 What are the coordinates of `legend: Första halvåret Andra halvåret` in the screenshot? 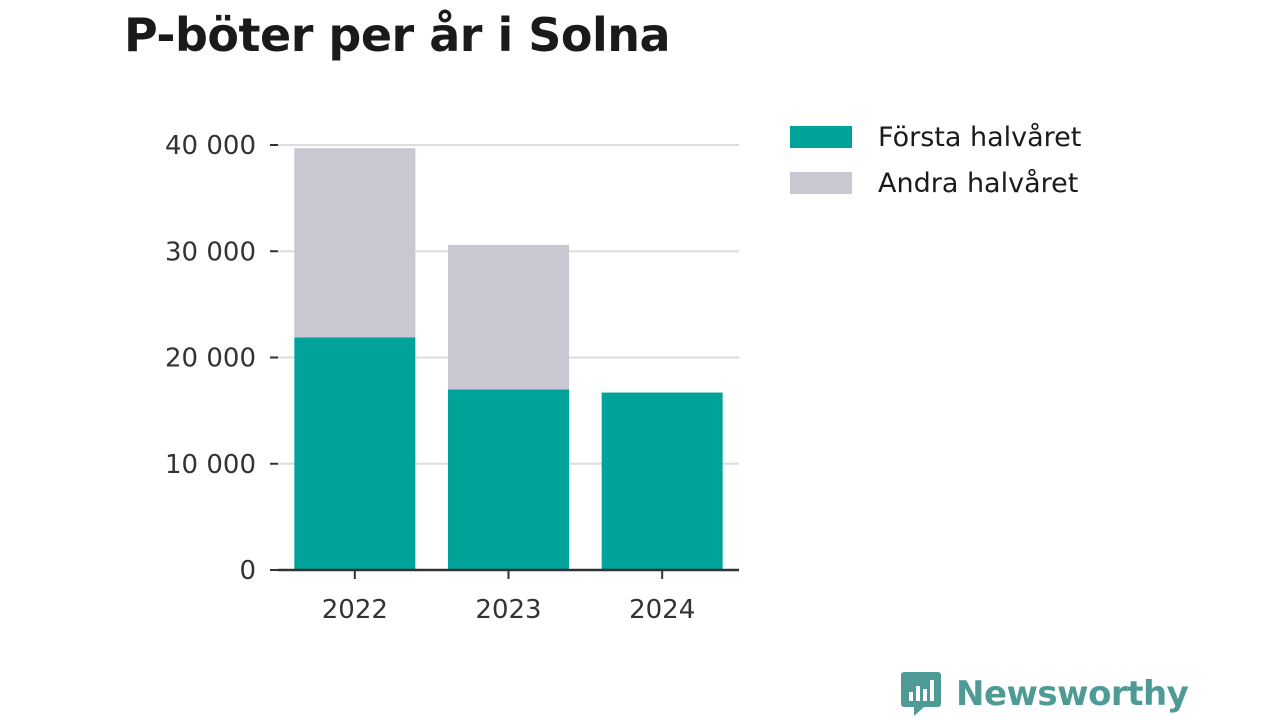 It's located at (935, 160).